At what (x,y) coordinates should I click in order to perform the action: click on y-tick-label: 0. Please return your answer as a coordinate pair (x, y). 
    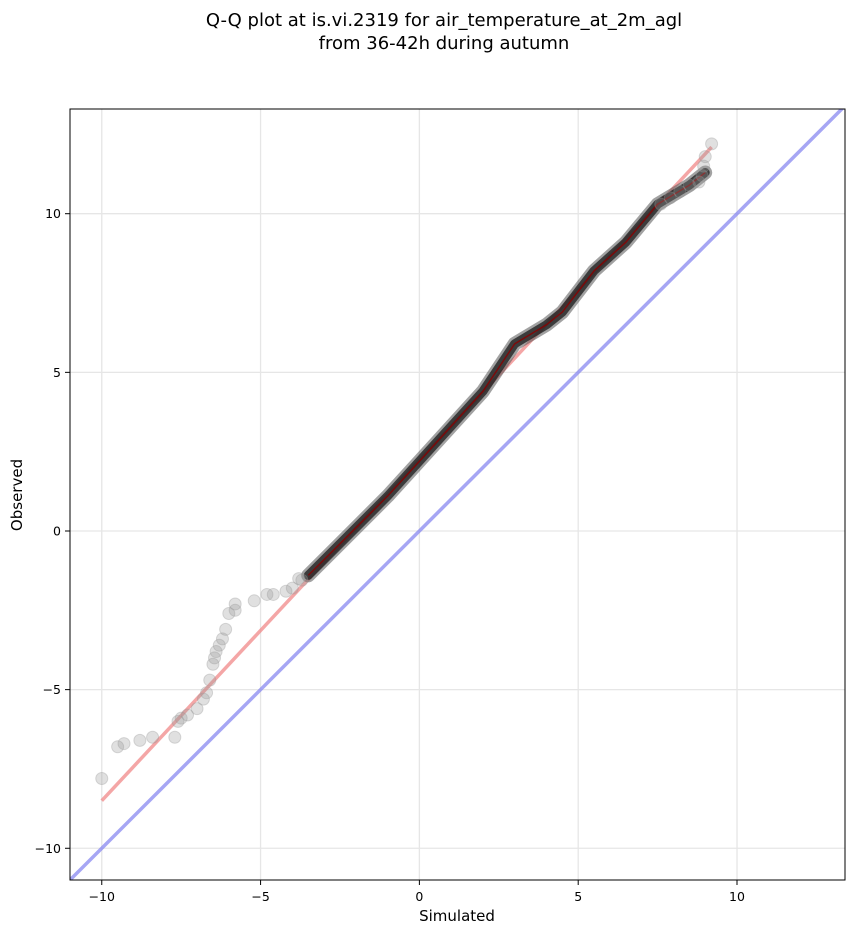
    Looking at the image, I should click on (57, 530).